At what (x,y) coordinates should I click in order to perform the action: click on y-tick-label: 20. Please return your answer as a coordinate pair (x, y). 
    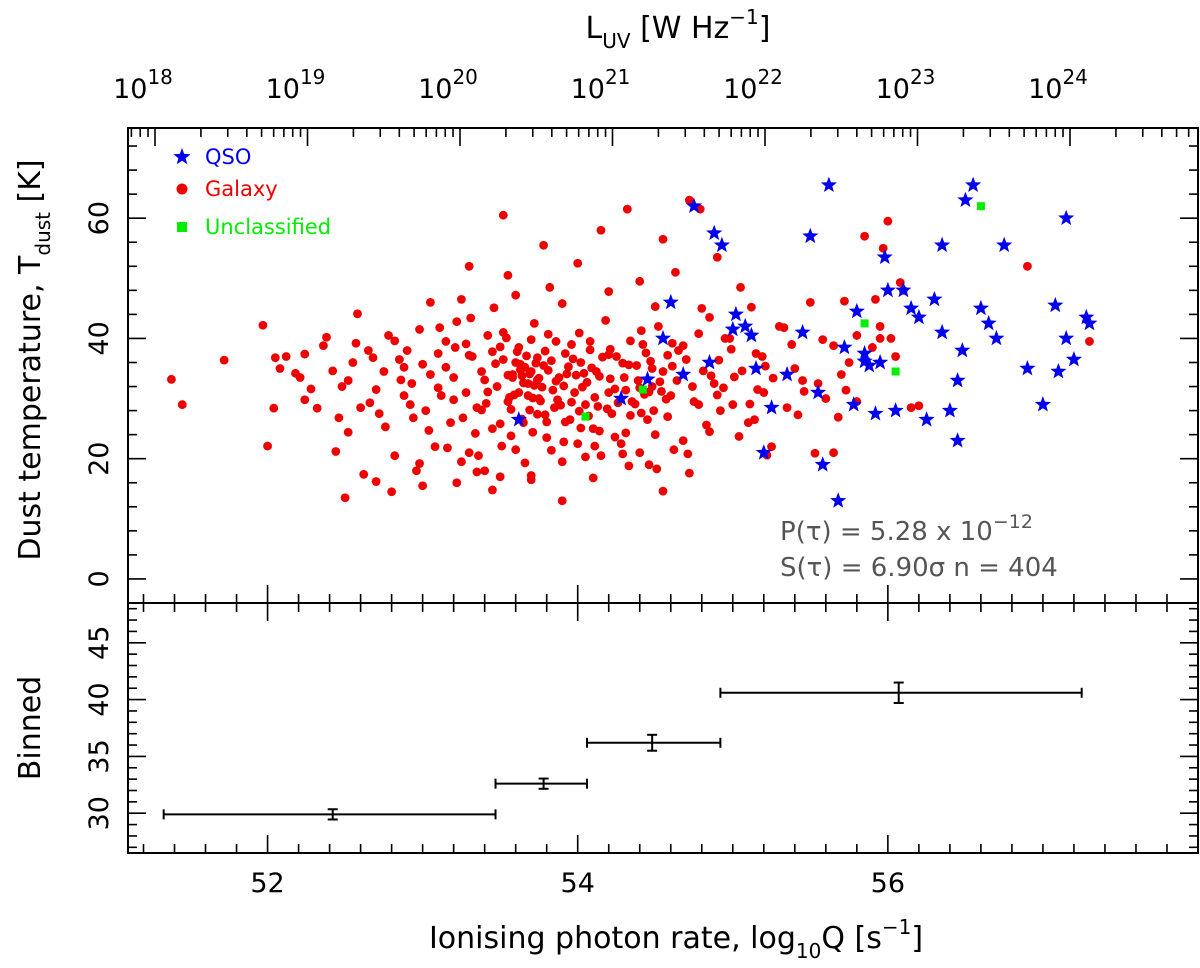
    Looking at the image, I should click on (99, 459).